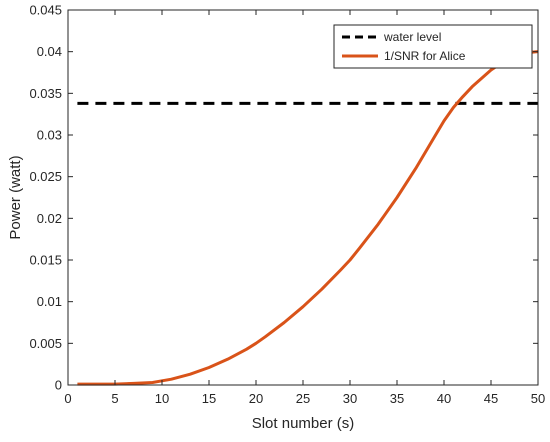 This screenshot has height=442, width=550. I want to click on legend-label-0: water level, so click(412, 37).